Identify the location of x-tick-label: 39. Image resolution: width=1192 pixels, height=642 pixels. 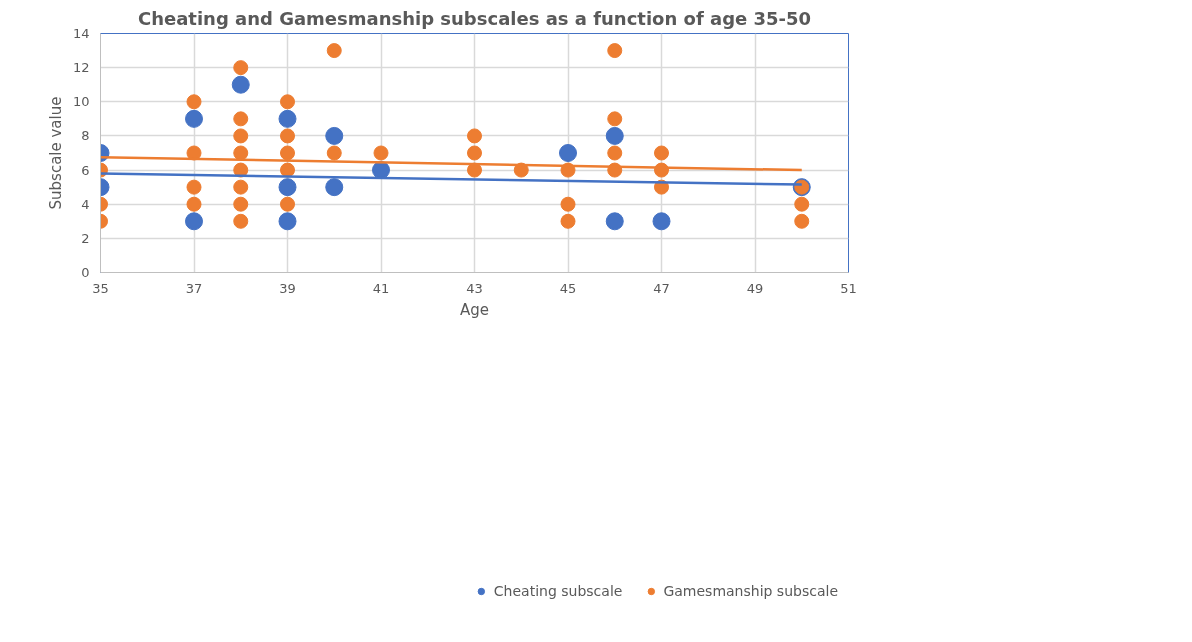
(287, 288).